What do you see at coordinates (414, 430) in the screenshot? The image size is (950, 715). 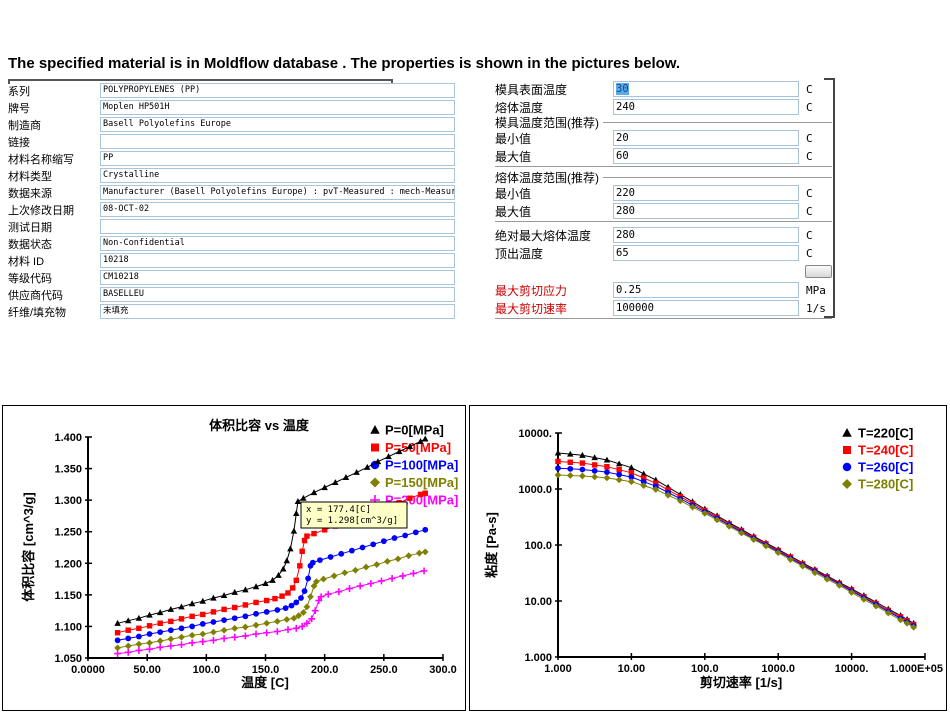 I see `legend-label: P=0[MPa]` at bounding box center [414, 430].